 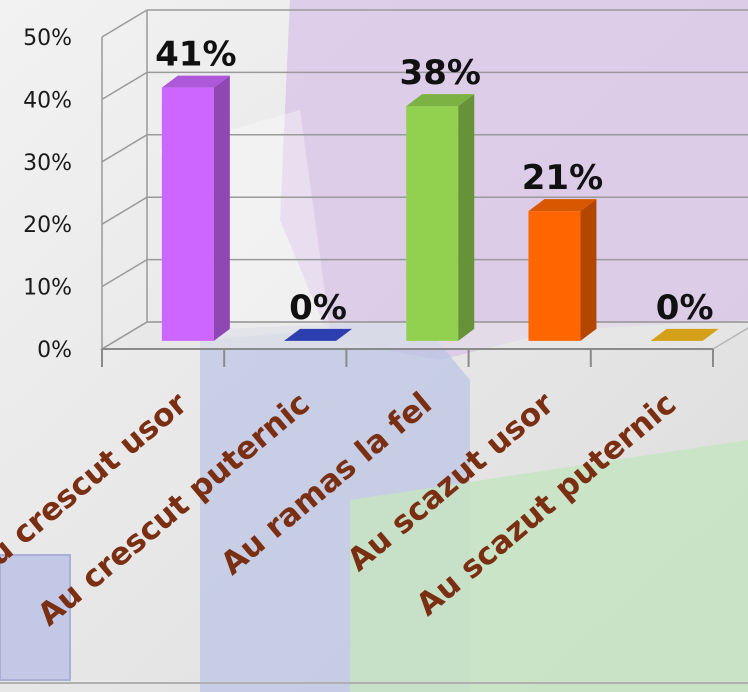 I want to click on y-tick-label: 30%, so click(x=47, y=163).